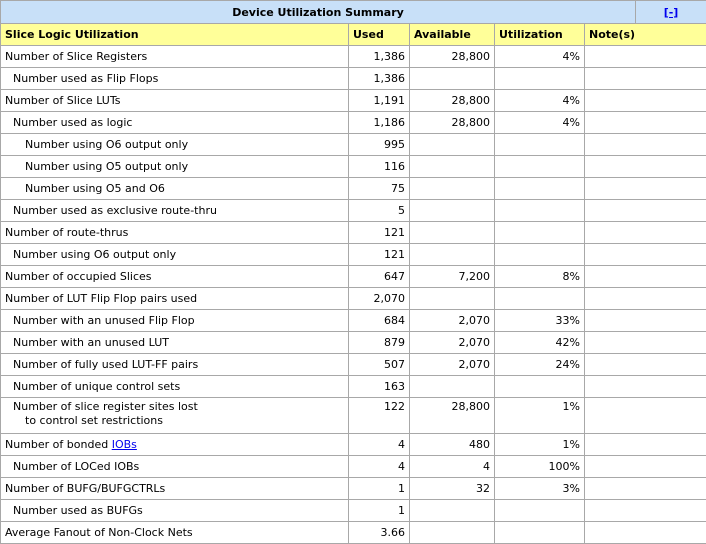  I want to click on row-used: 122, so click(379, 415).